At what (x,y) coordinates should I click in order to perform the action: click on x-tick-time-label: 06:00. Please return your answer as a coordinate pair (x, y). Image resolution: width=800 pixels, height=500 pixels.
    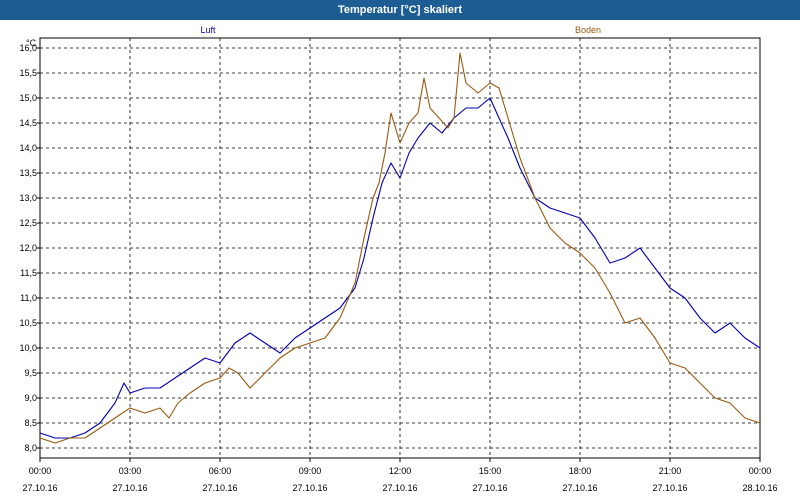
    Looking at the image, I should click on (220, 471).